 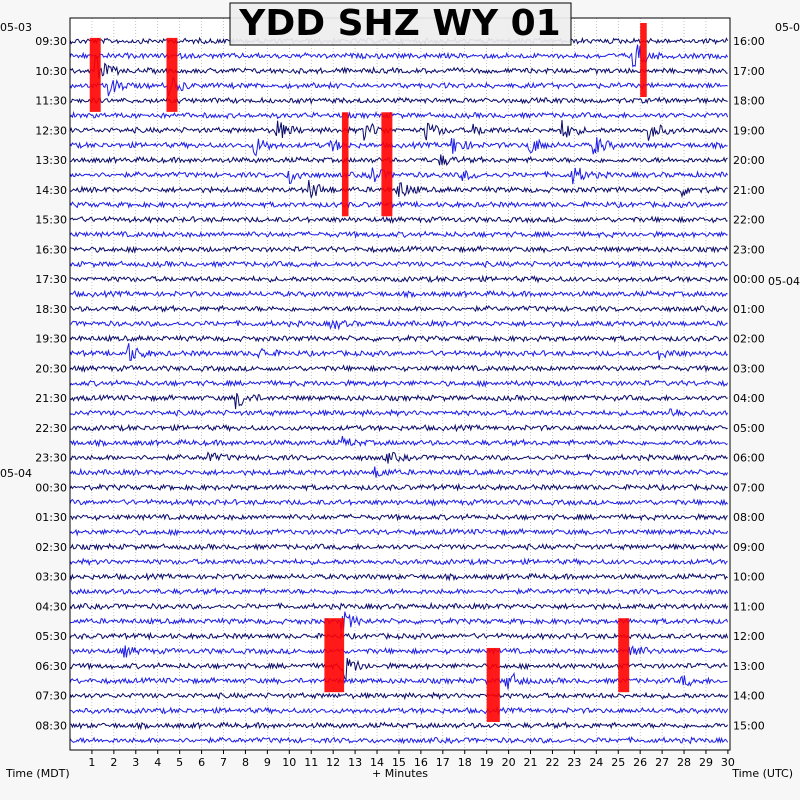 What do you see at coordinates (509, 762) in the screenshot?
I see `x-tick-label: 20` at bounding box center [509, 762].